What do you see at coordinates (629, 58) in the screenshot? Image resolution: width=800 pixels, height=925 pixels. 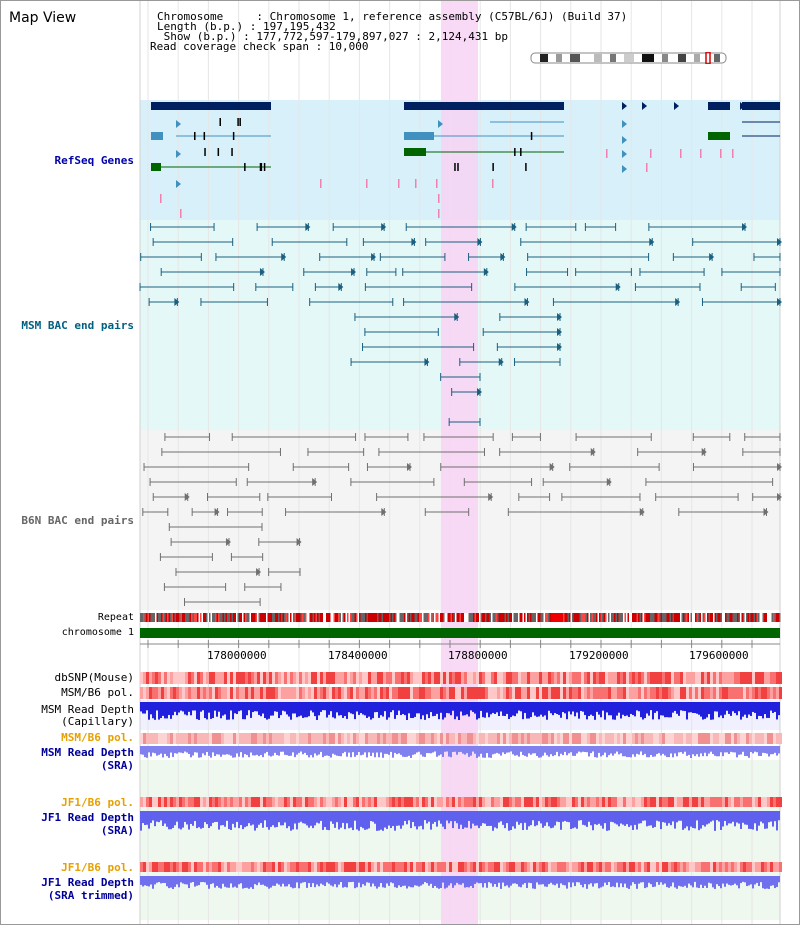 I see `chromosome-ideogram` at bounding box center [629, 58].